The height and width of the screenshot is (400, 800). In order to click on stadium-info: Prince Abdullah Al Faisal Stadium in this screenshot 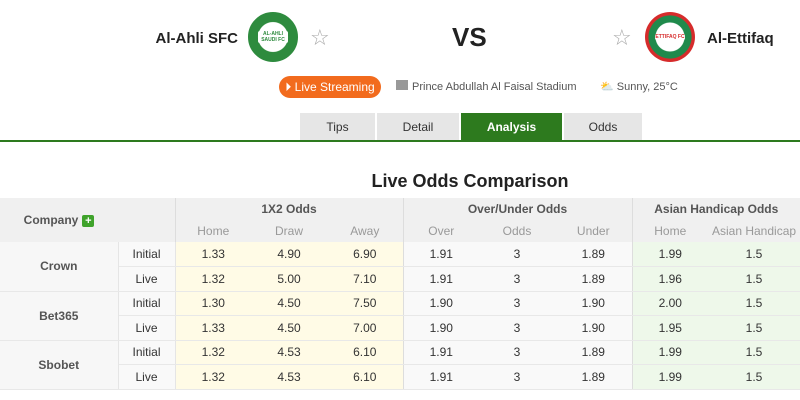, I will do `click(486, 86)`.